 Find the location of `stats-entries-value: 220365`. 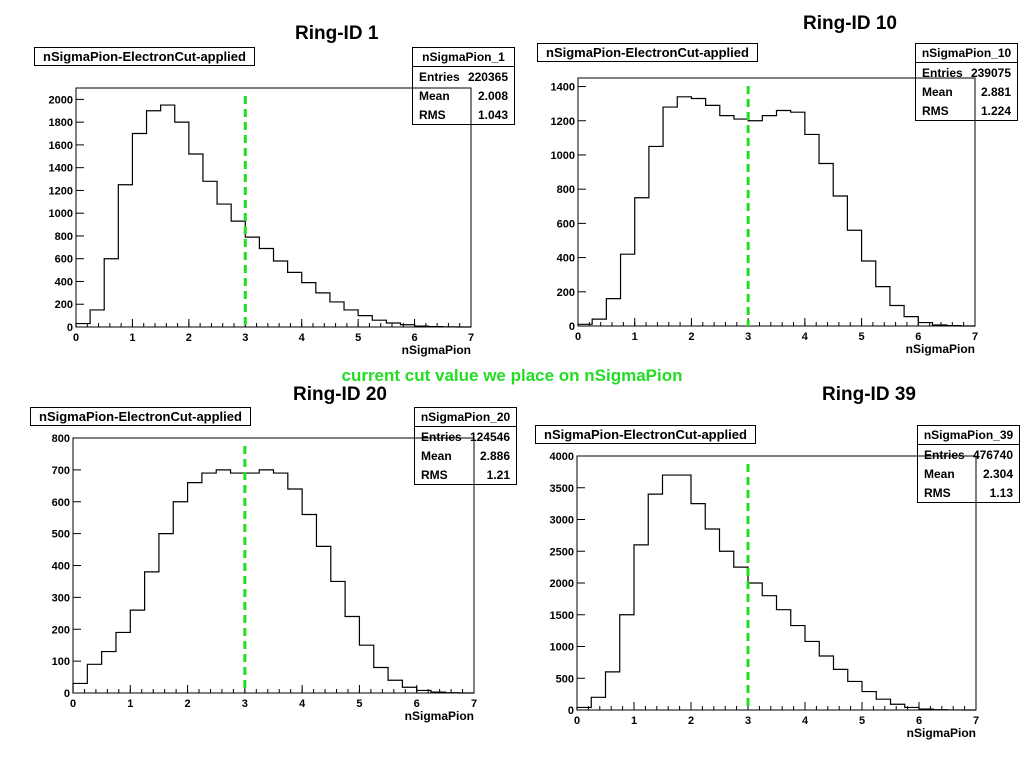

stats-entries-value: 220365 is located at coordinates (487, 77).